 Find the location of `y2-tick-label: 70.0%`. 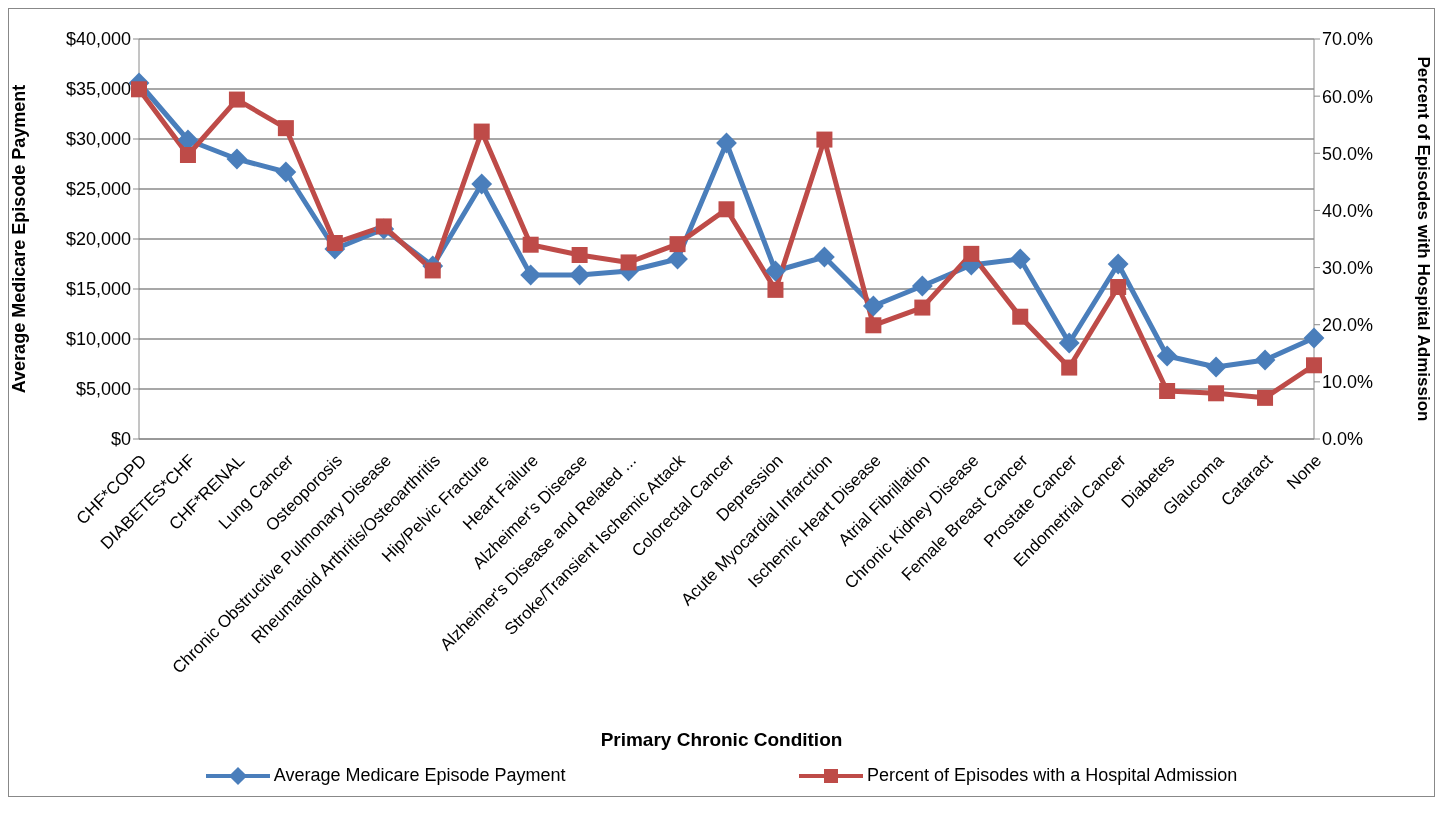

y2-tick-label: 70.0% is located at coordinates (1348, 39).